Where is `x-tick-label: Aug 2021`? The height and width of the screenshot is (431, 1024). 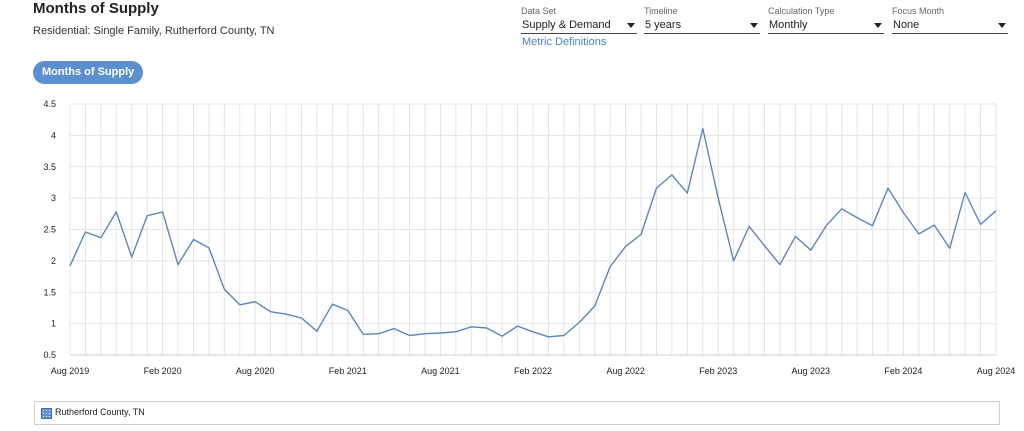 x-tick-label: Aug 2021 is located at coordinates (440, 371).